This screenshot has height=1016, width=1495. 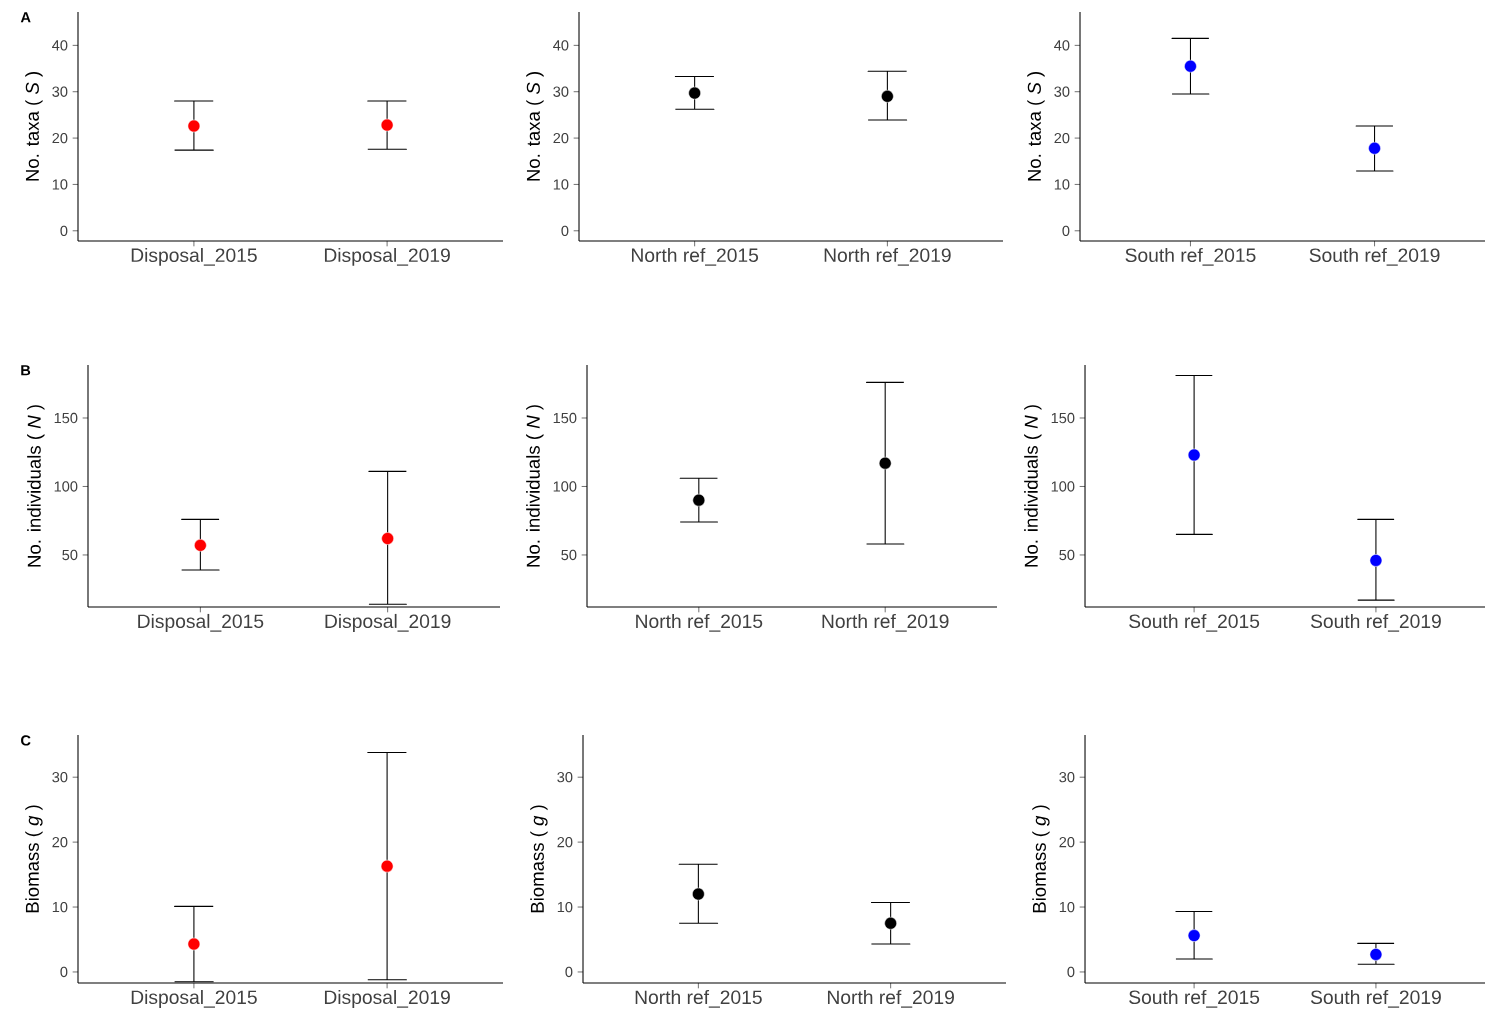 I want to click on text: B, so click(x=26, y=370).